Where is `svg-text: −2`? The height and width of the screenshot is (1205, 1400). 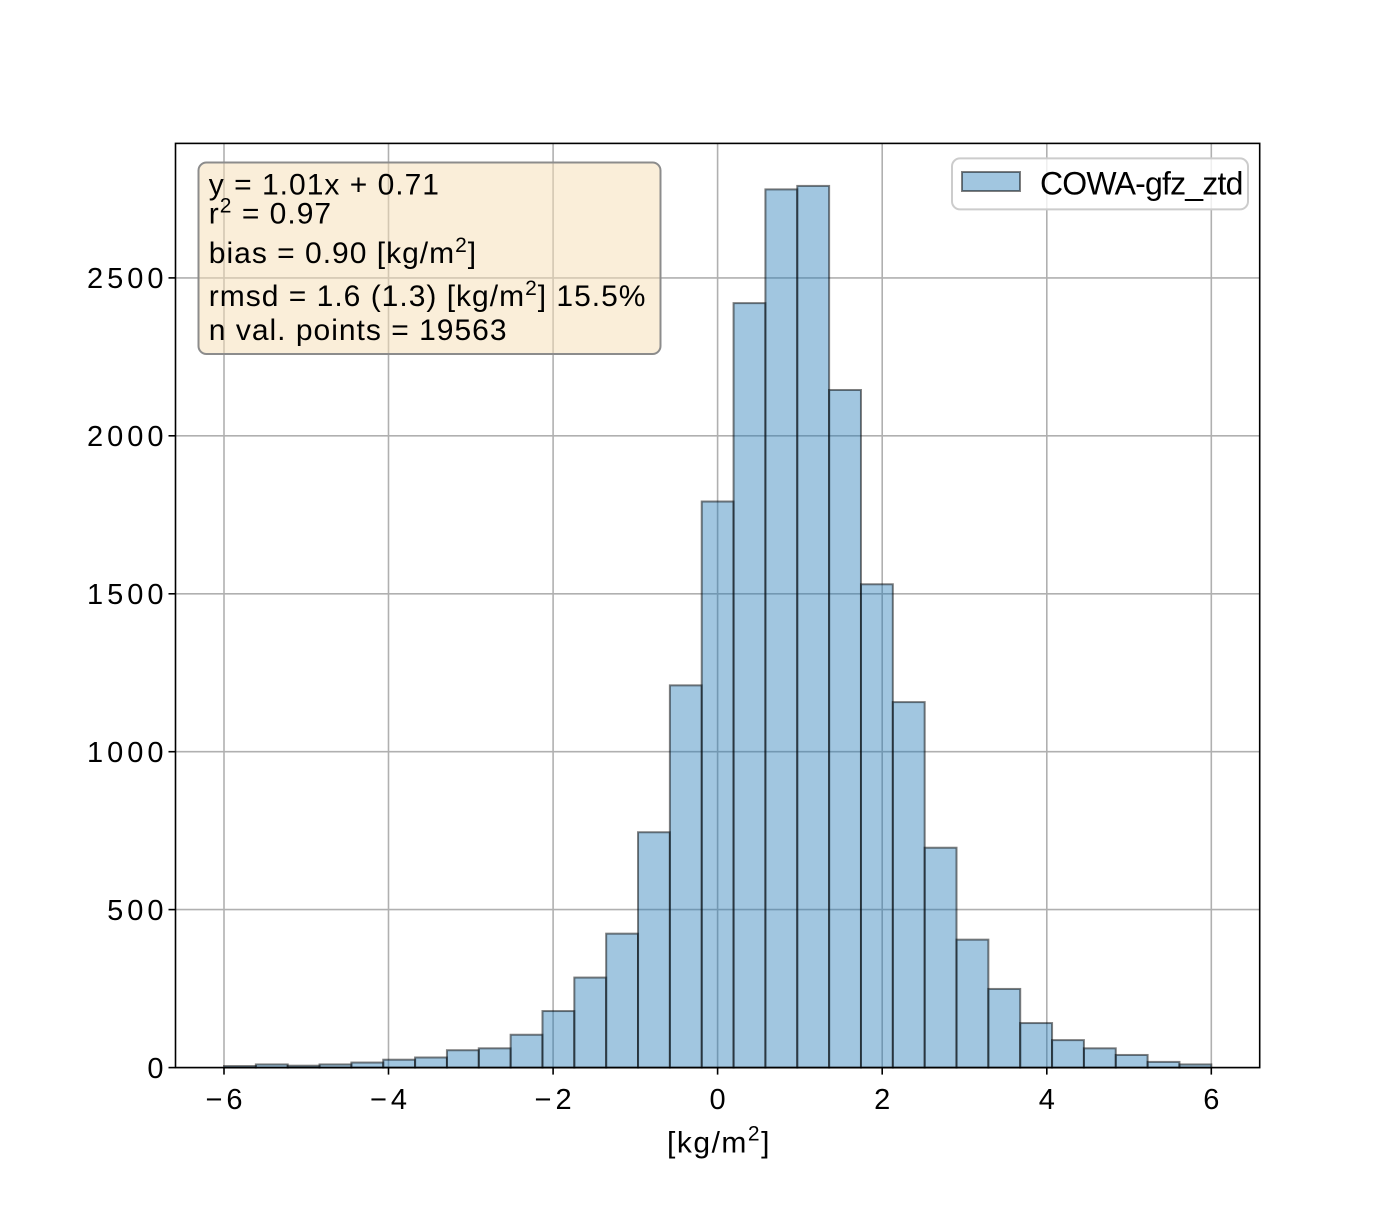 svg-text: −2 is located at coordinates (555, 1100).